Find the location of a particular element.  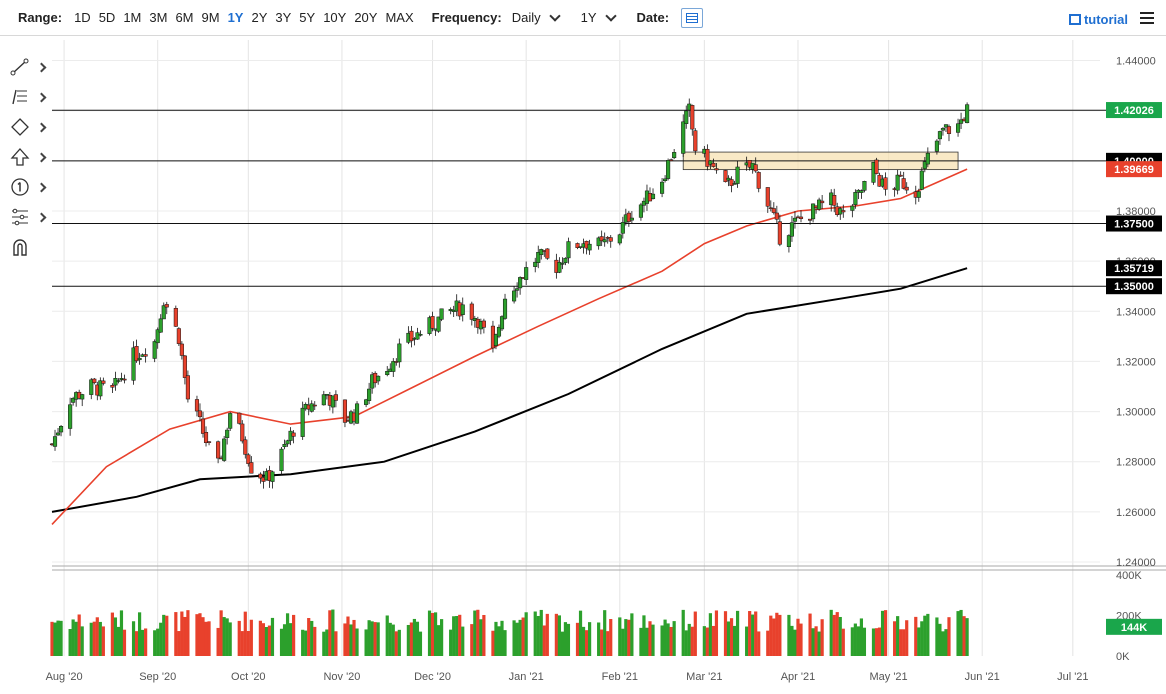

range-2y: 2Y is located at coordinates (259, 17).